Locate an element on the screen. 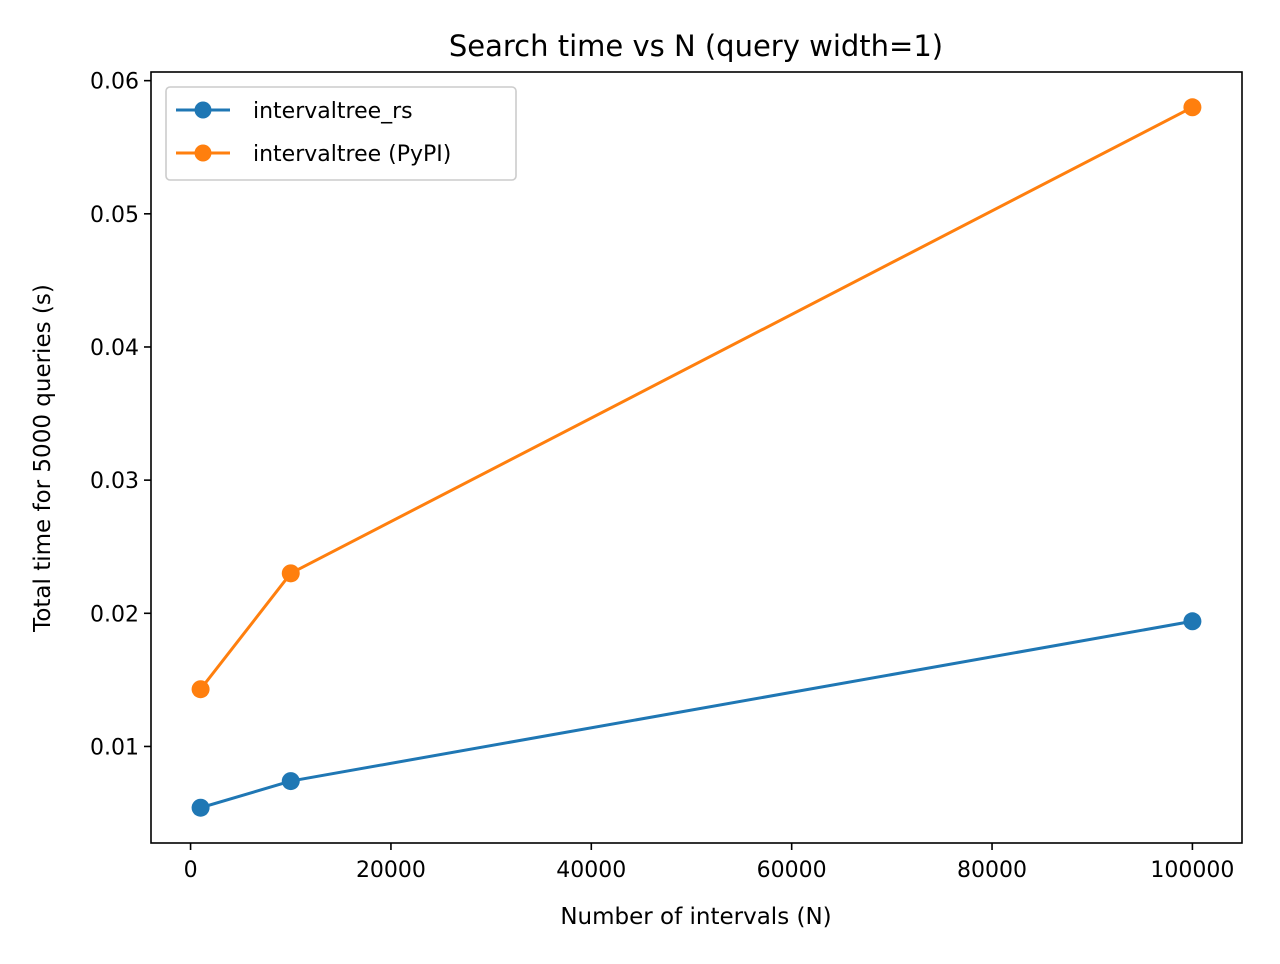 The image size is (1280, 964). chart-title: Search time vs N (query width=1) is located at coordinates (696, 46).